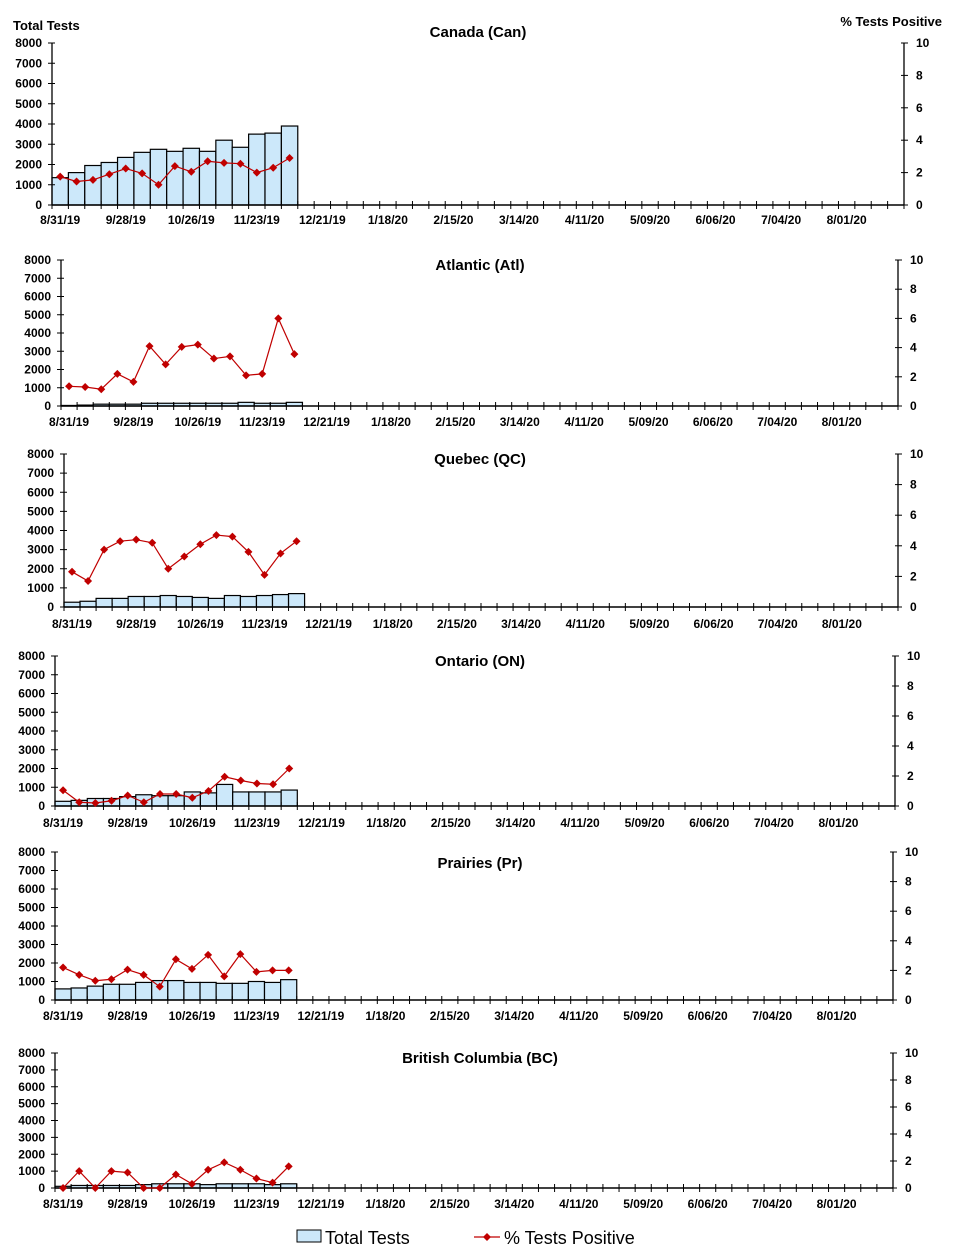  What do you see at coordinates (322, 220) in the screenshot?
I see `x-tick-label: 12/21/19` at bounding box center [322, 220].